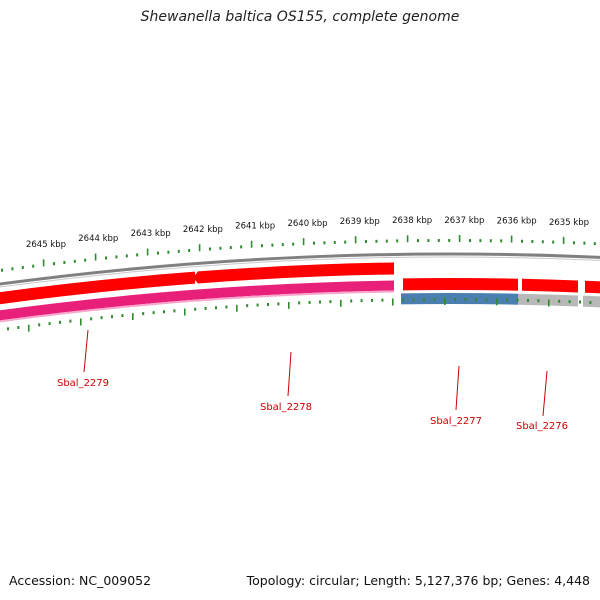 The width and height of the screenshot is (600, 600). I want to click on scale-label: 2644 kbp, so click(98, 239).